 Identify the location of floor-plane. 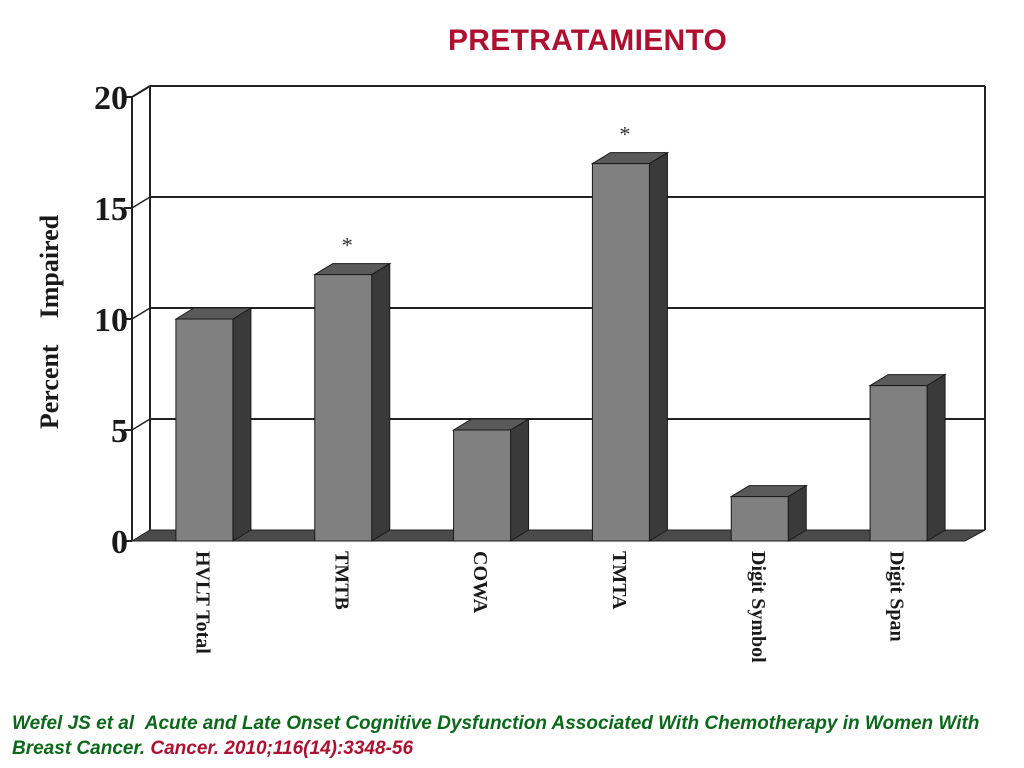
(558, 535).